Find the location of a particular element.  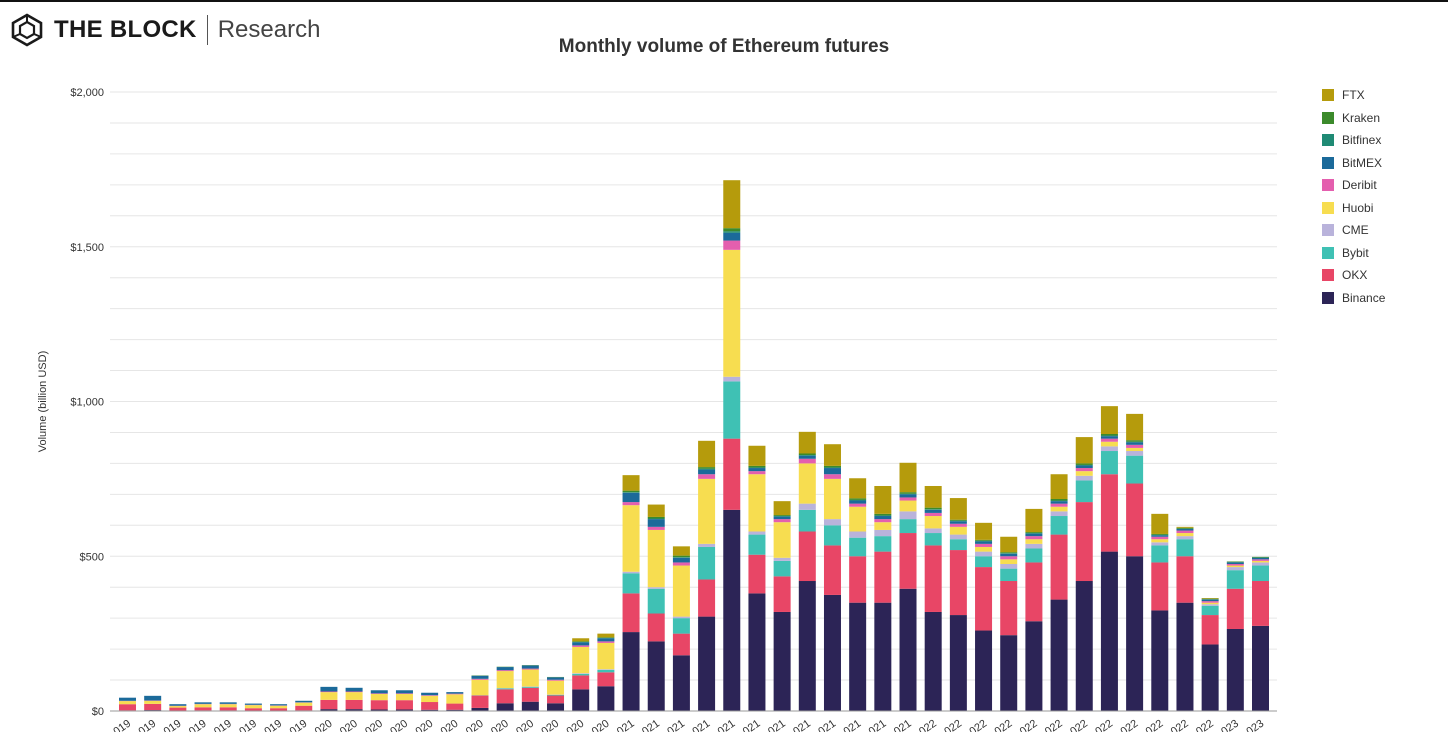

legend-item-bitfinex: Bitfinex is located at coordinates (1353, 140).